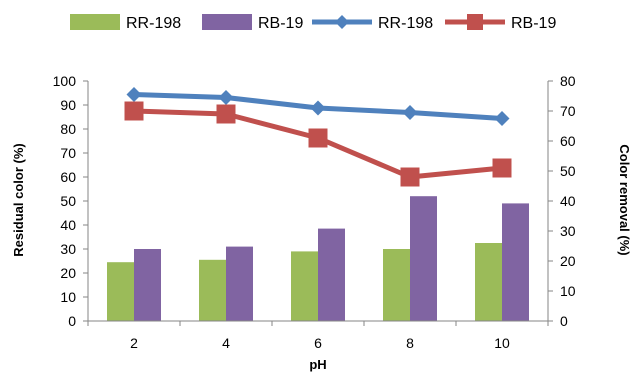 The width and height of the screenshot is (632, 372). What do you see at coordinates (568, 291) in the screenshot?
I see `y2-tick-label: 10` at bounding box center [568, 291].